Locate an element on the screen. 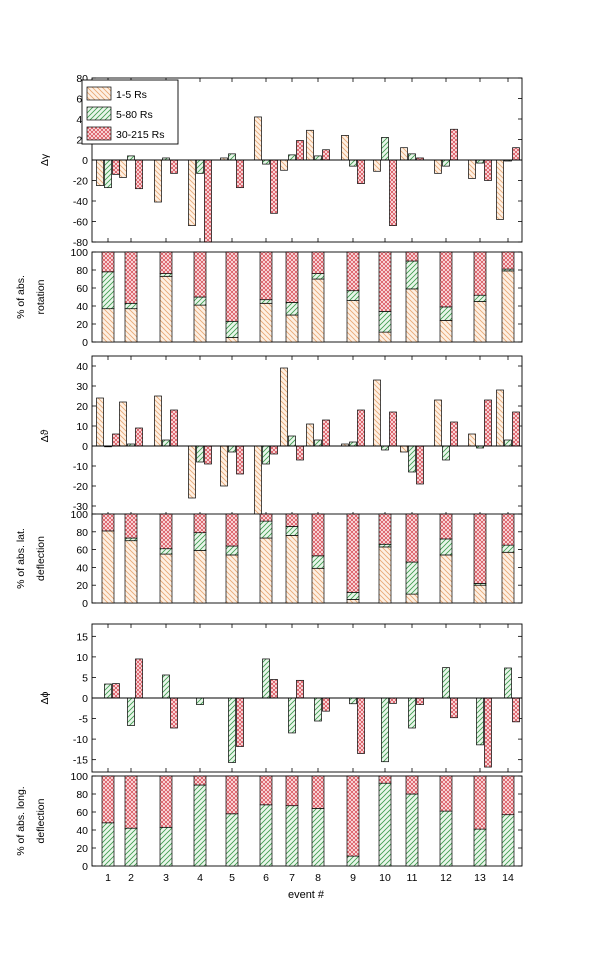 The image size is (598, 970). x-tick-label: 13 is located at coordinates (480, 878).